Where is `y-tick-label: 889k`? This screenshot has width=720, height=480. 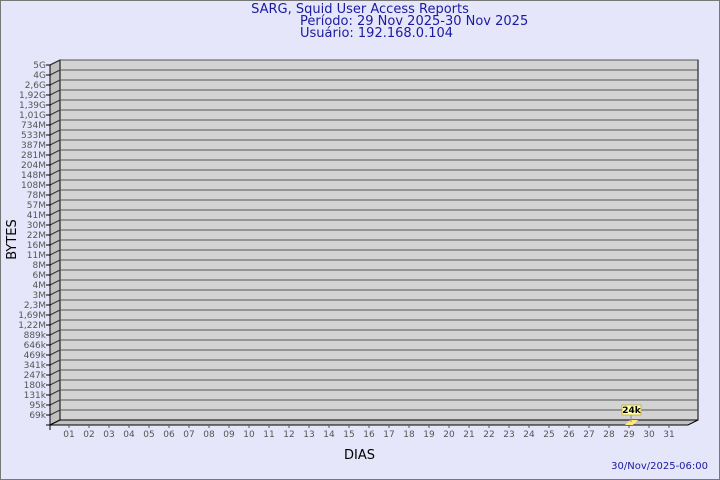 y-tick-label: 889k is located at coordinates (35, 336).